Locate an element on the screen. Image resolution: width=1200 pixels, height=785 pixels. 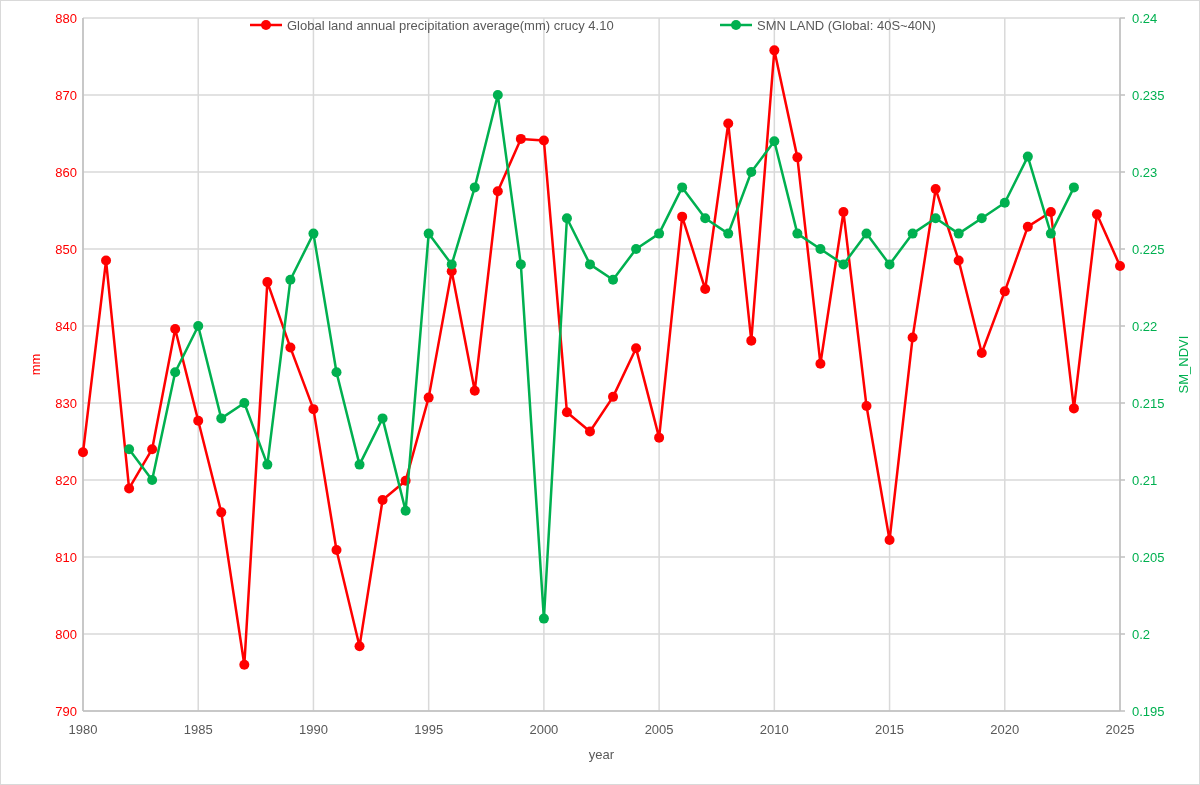
x-axis-title: year is located at coordinates (601, 754).